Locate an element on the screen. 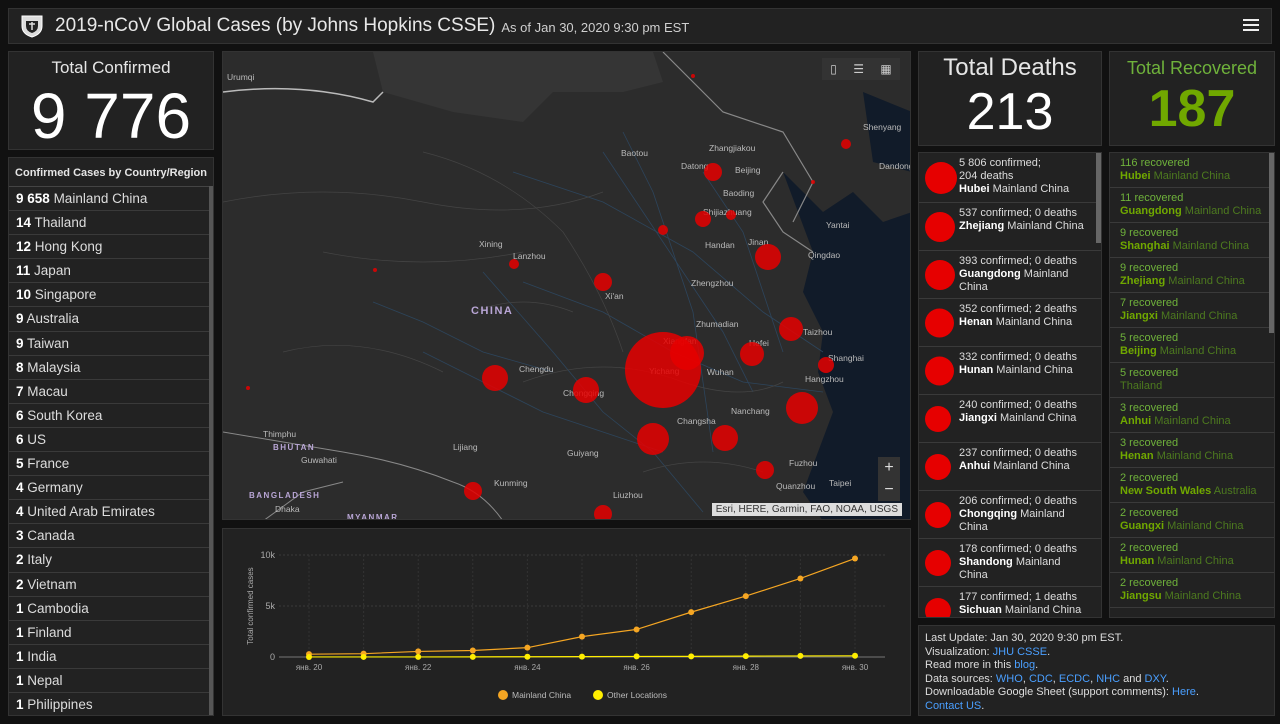  recovered-row: 5 recovered Thailand is located at coordinates (1192, 380).